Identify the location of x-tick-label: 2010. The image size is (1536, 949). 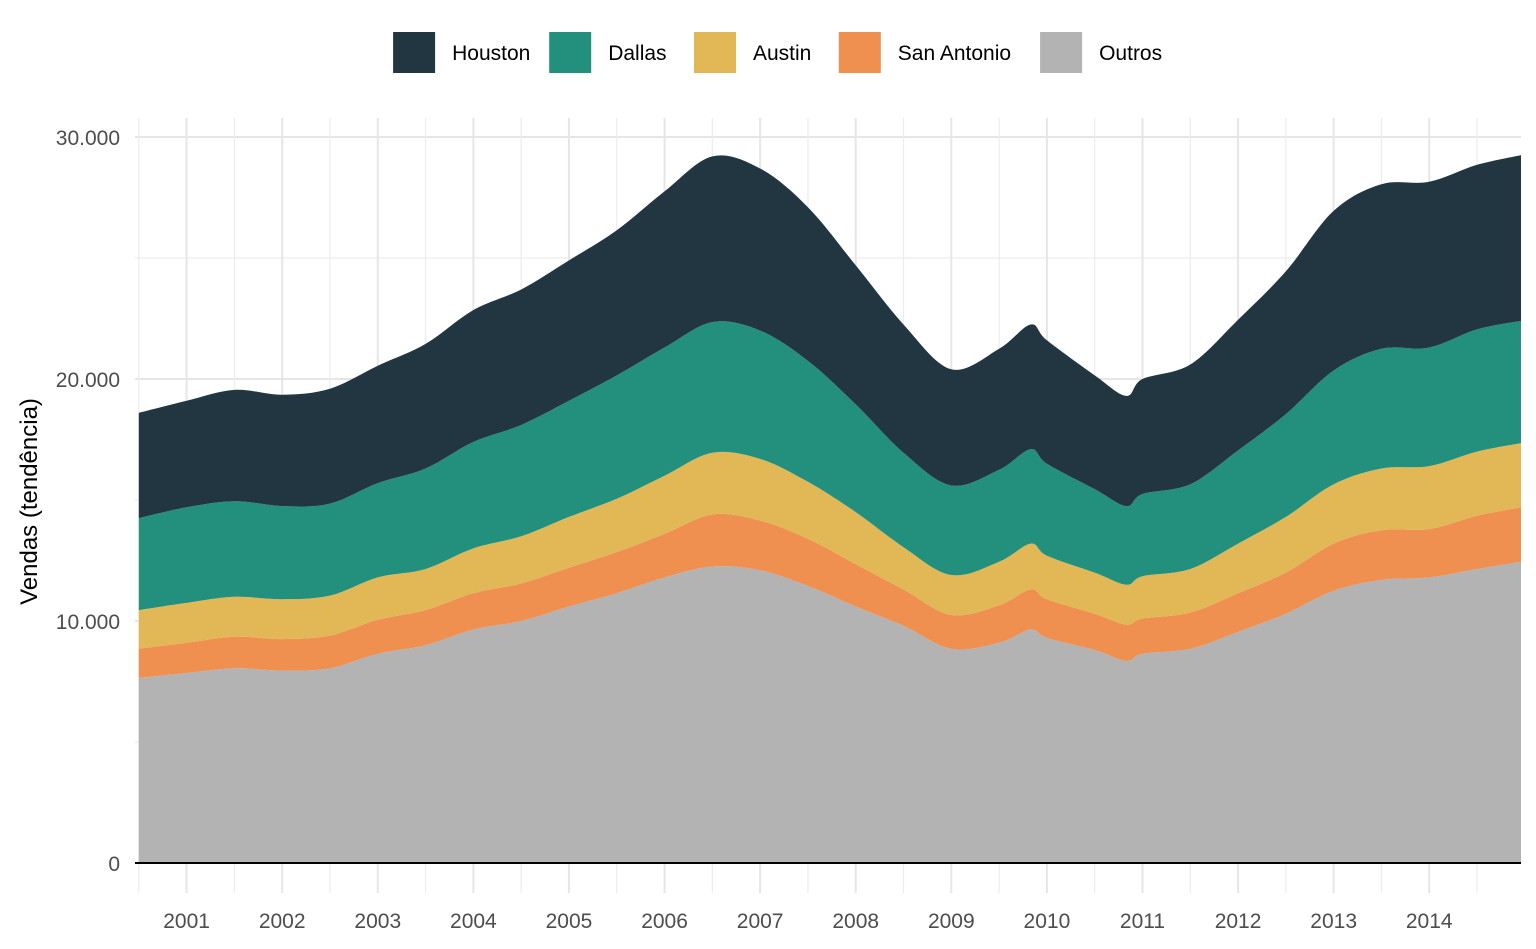
(1047, 921).